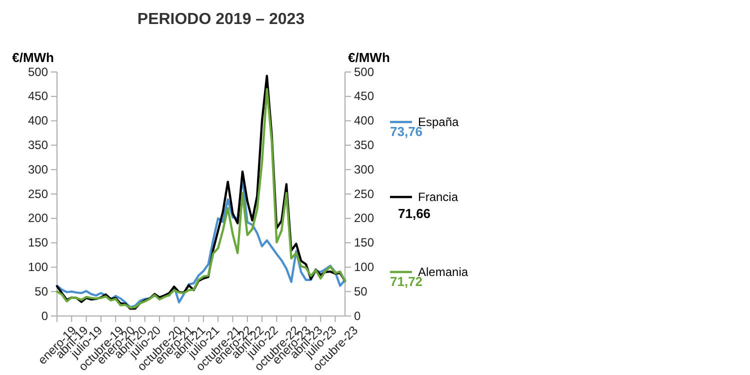 The height and width of the screenshot is (375, 750). What do you see at coordinates (361, 291) in the screenshot?
I see `y2-tick-label: 50` at bounding box center [361, 291].